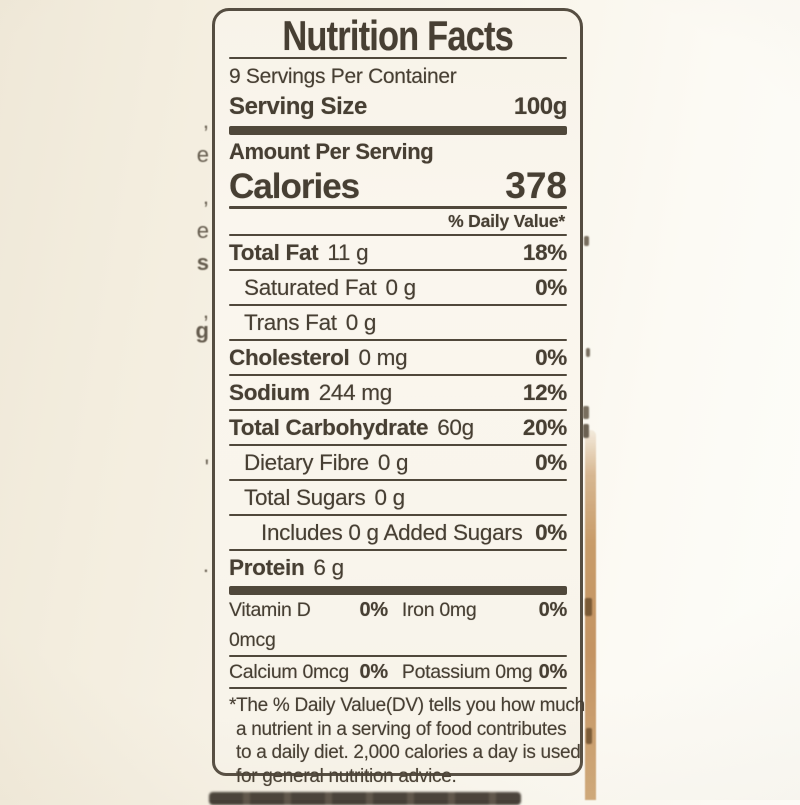 The width and height of the screenshot is (800, 805). I want to click on servings-per-container: 9 Servings Per Container, so click(343, 76).